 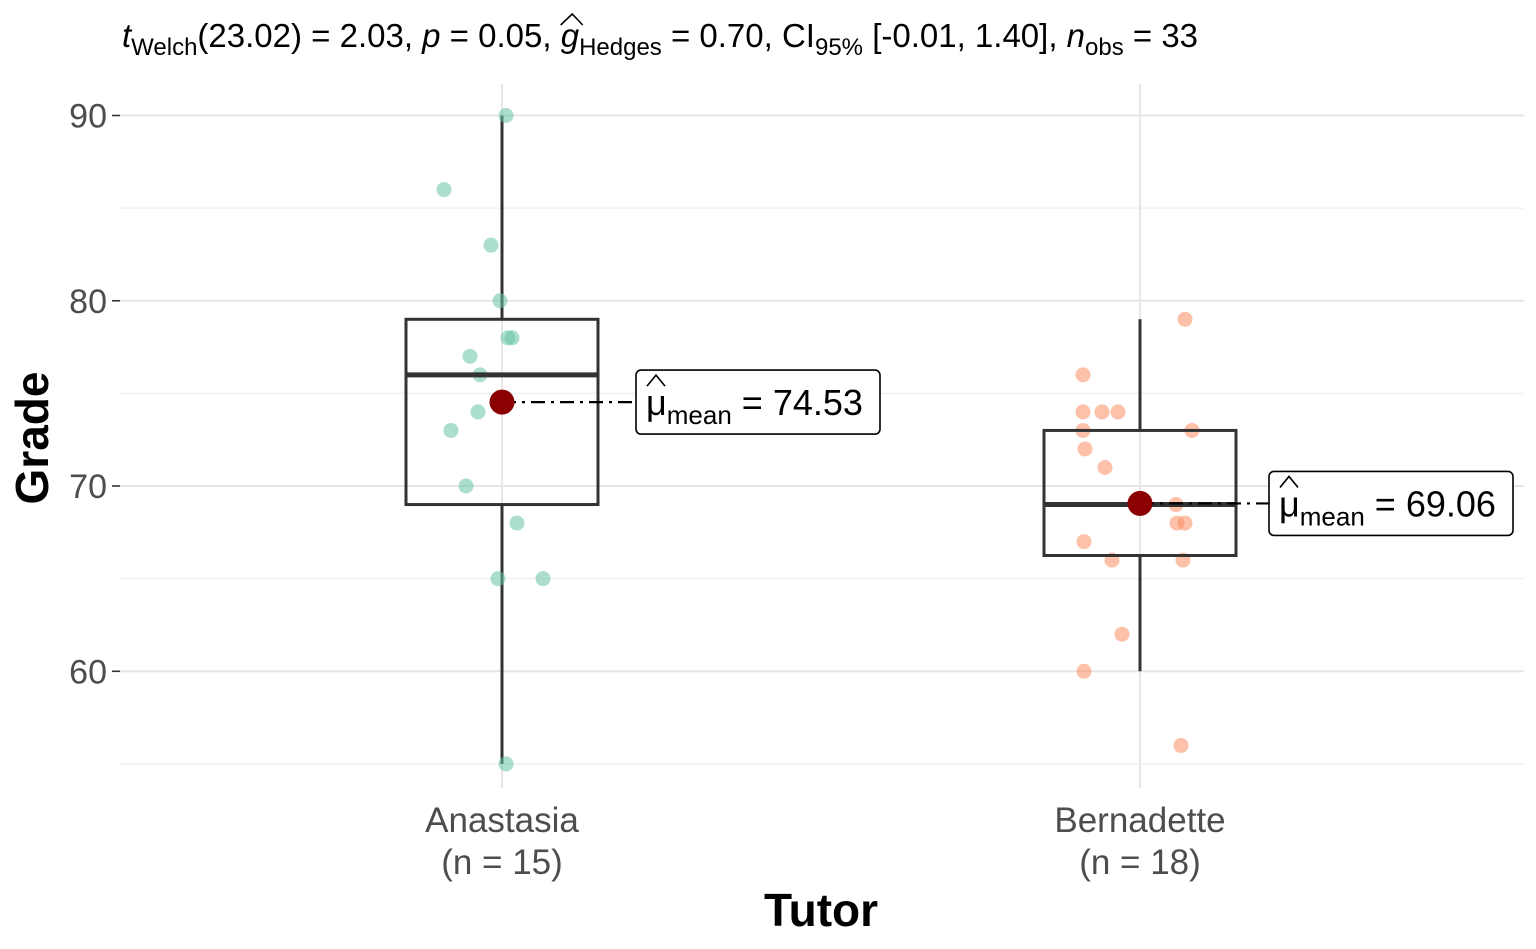 What do you see at coordinates (1140, 862) in the screenshot?
I see `x-category-n: (n = 18)` at bounding box center [1140, 862].